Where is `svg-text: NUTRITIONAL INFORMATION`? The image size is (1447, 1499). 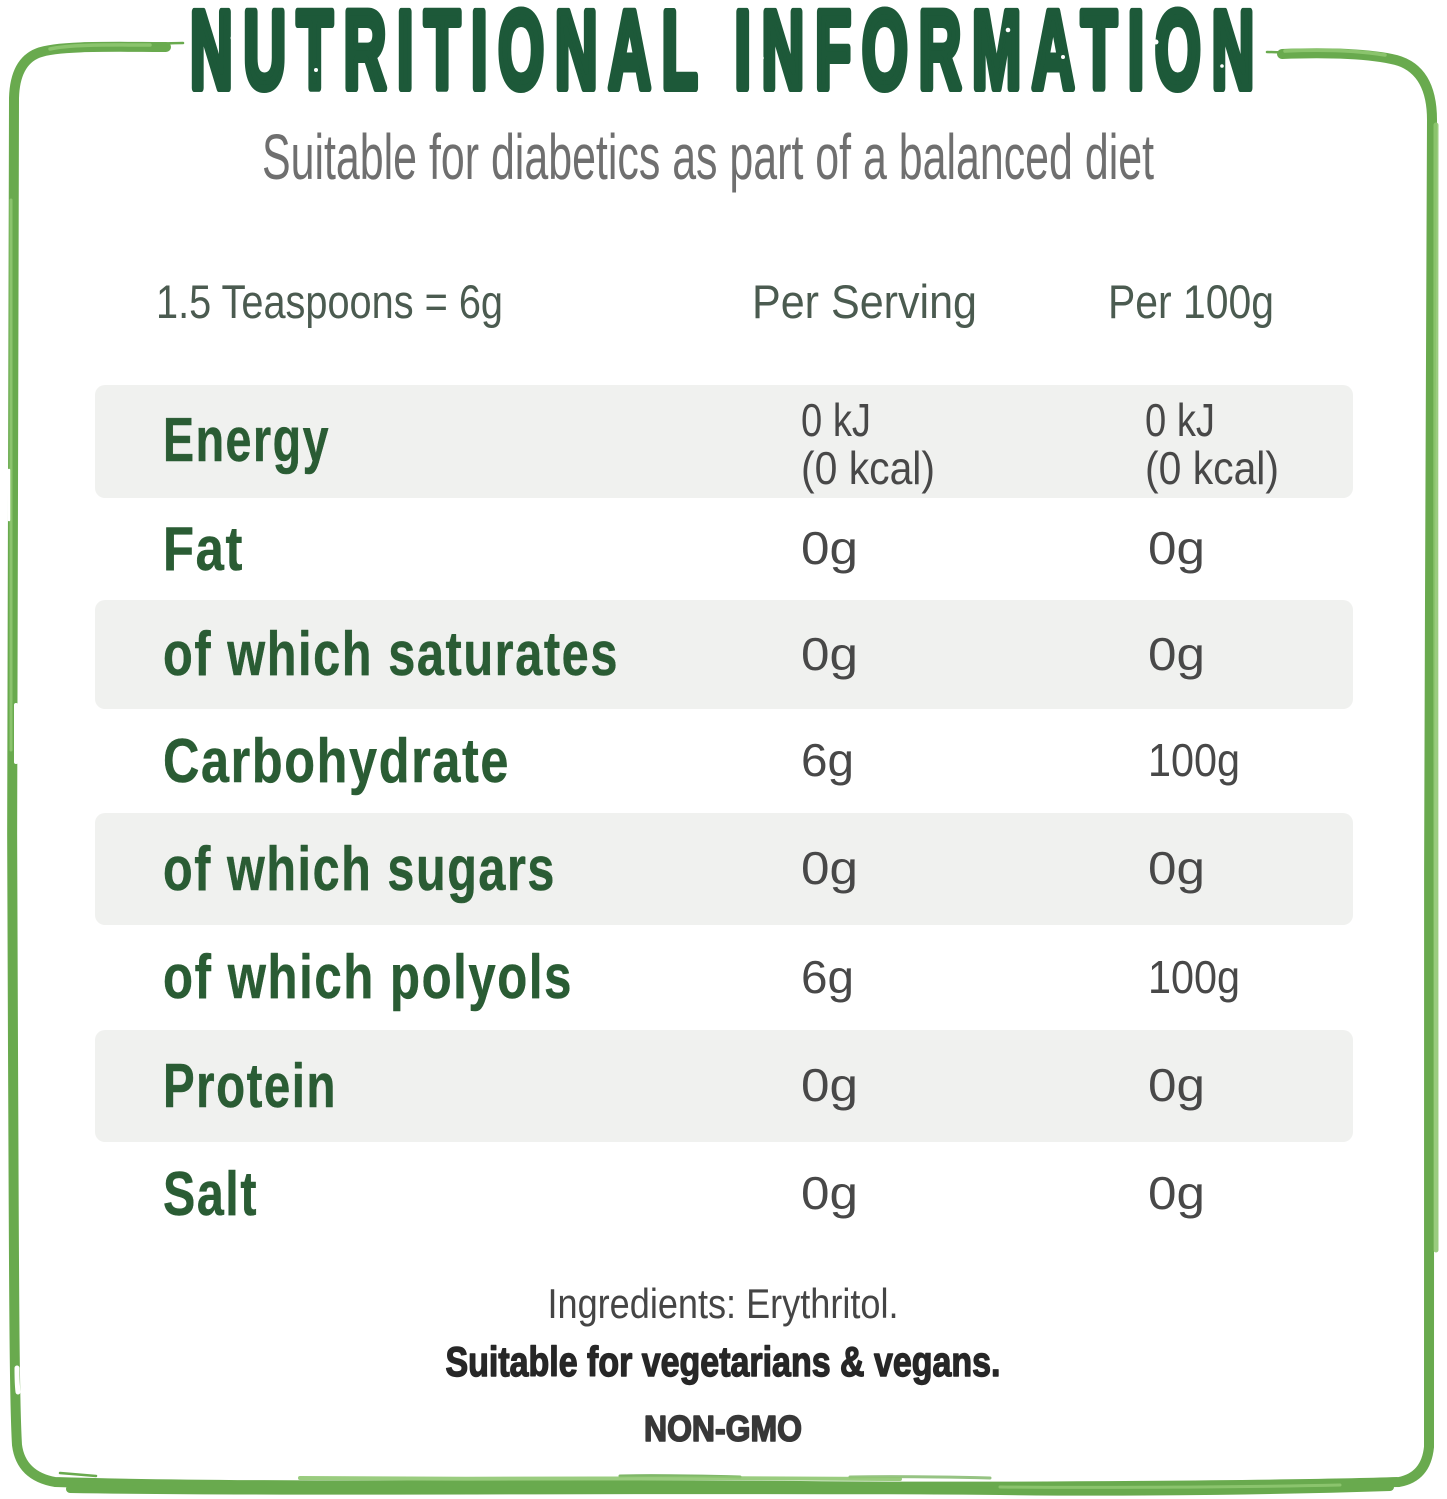 svg-text: NUTRITIONAL INFORMATION is located at coordinates (727, 56).